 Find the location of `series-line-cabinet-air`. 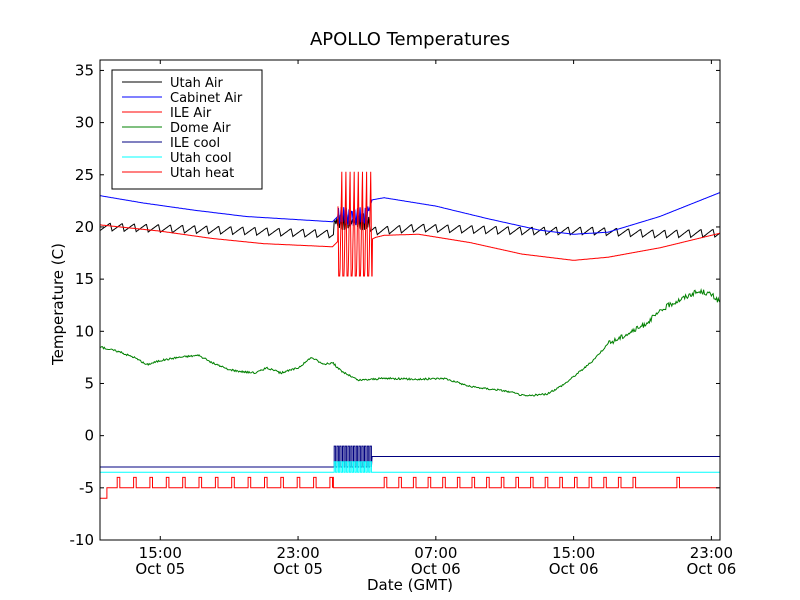

series-line-cabinet-air is located at coordinates (410, 213).